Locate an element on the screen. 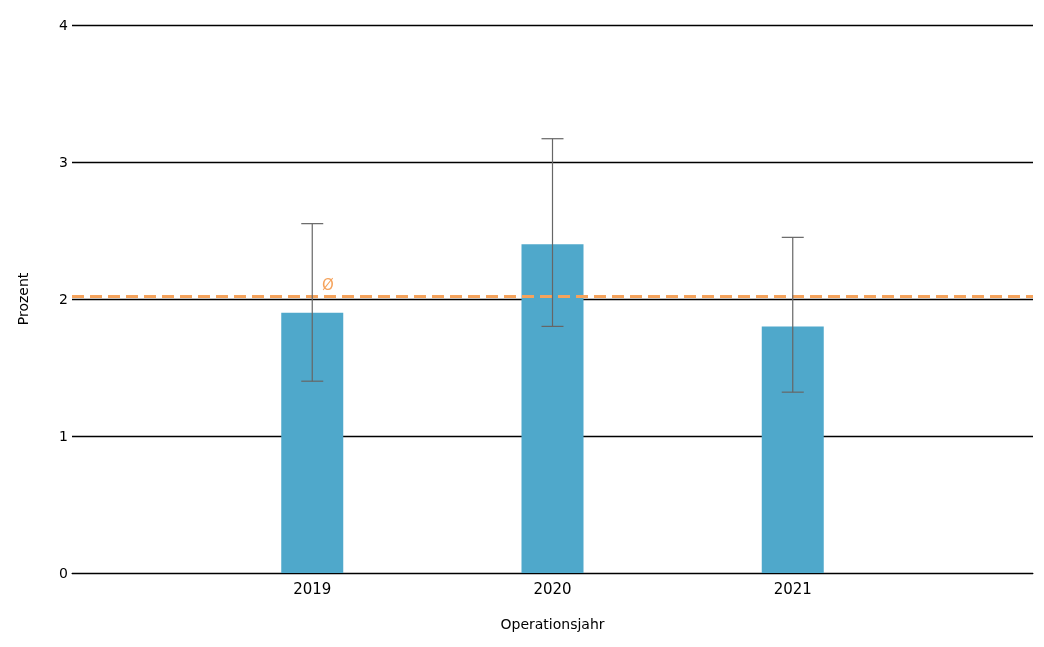 Image resolution: width=1044 pixels, height=647 pixels. y-tick-label: 2 is located at coordinates (63, 299).